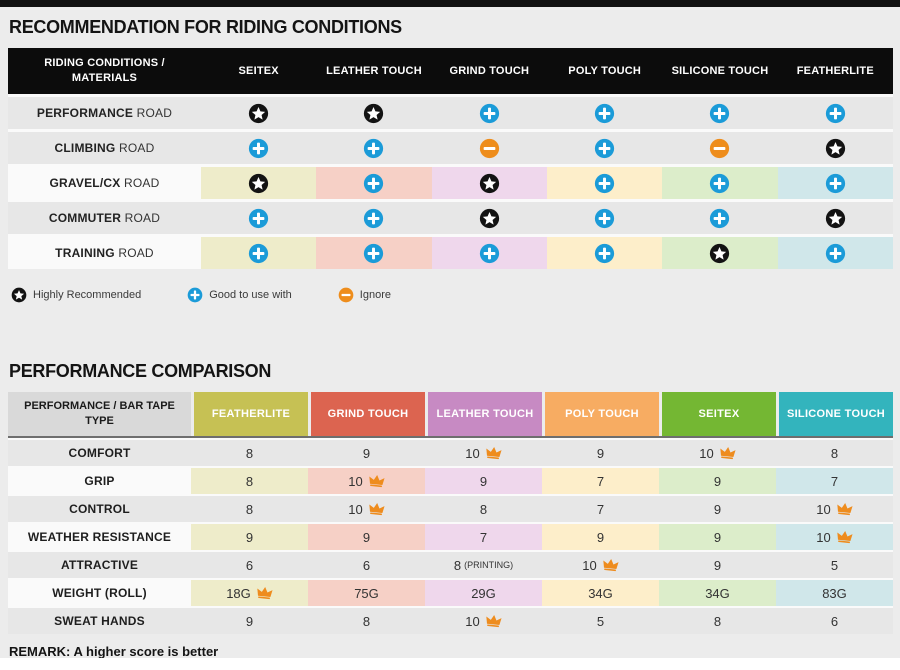 This screenshot has height=670, width=900. What do you see at coordinates (99, 621) in the screenshot?
I see `performance-metric-label: SWEAT HANDS` at bounding box center [99, 621].